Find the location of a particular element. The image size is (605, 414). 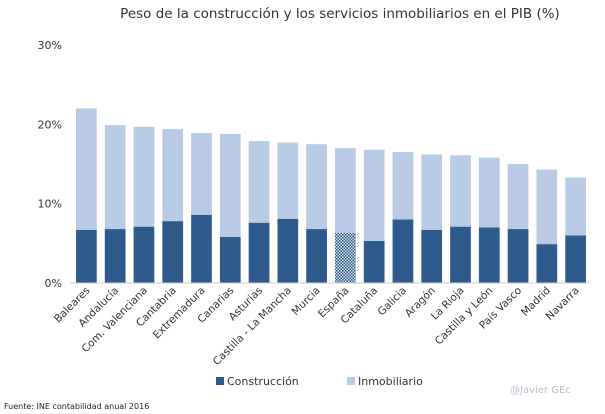

bar-inmobiliario-com-valenciana is located at coordinates (144, 176).